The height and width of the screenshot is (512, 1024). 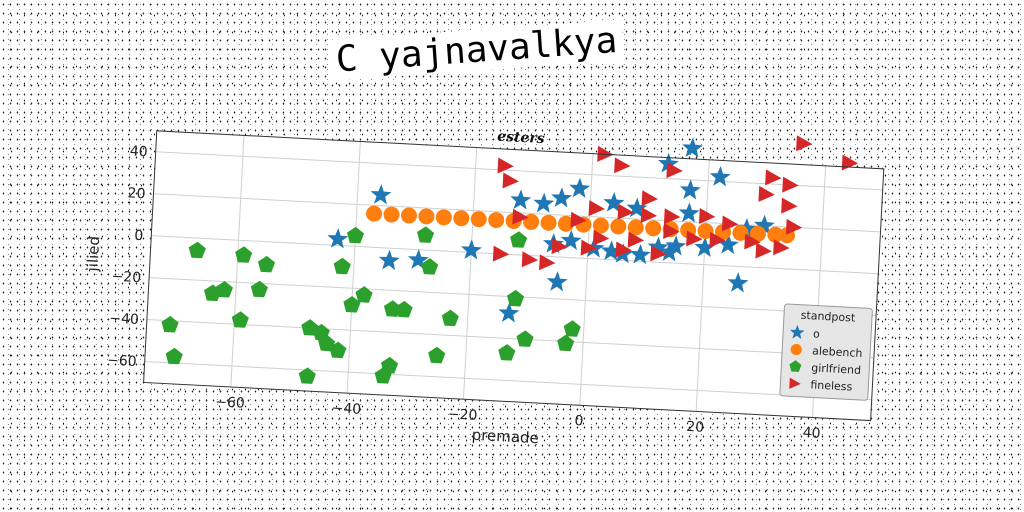 What do you see at coordinates (462, 415) in the screenshot?
I see `x-tick-label: −20` at bounding box center [462, 415].